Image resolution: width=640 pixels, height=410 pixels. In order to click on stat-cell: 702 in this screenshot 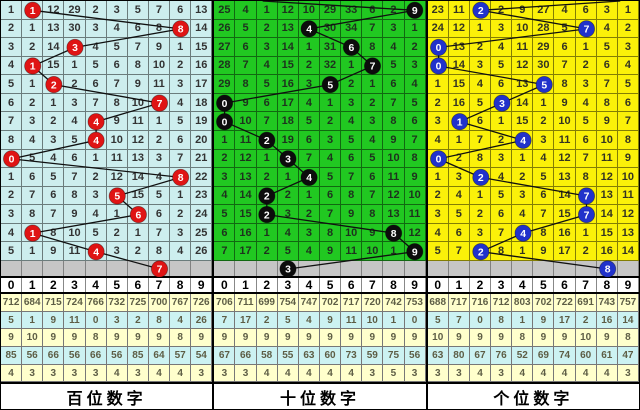, I will do `click(330, 303)`.